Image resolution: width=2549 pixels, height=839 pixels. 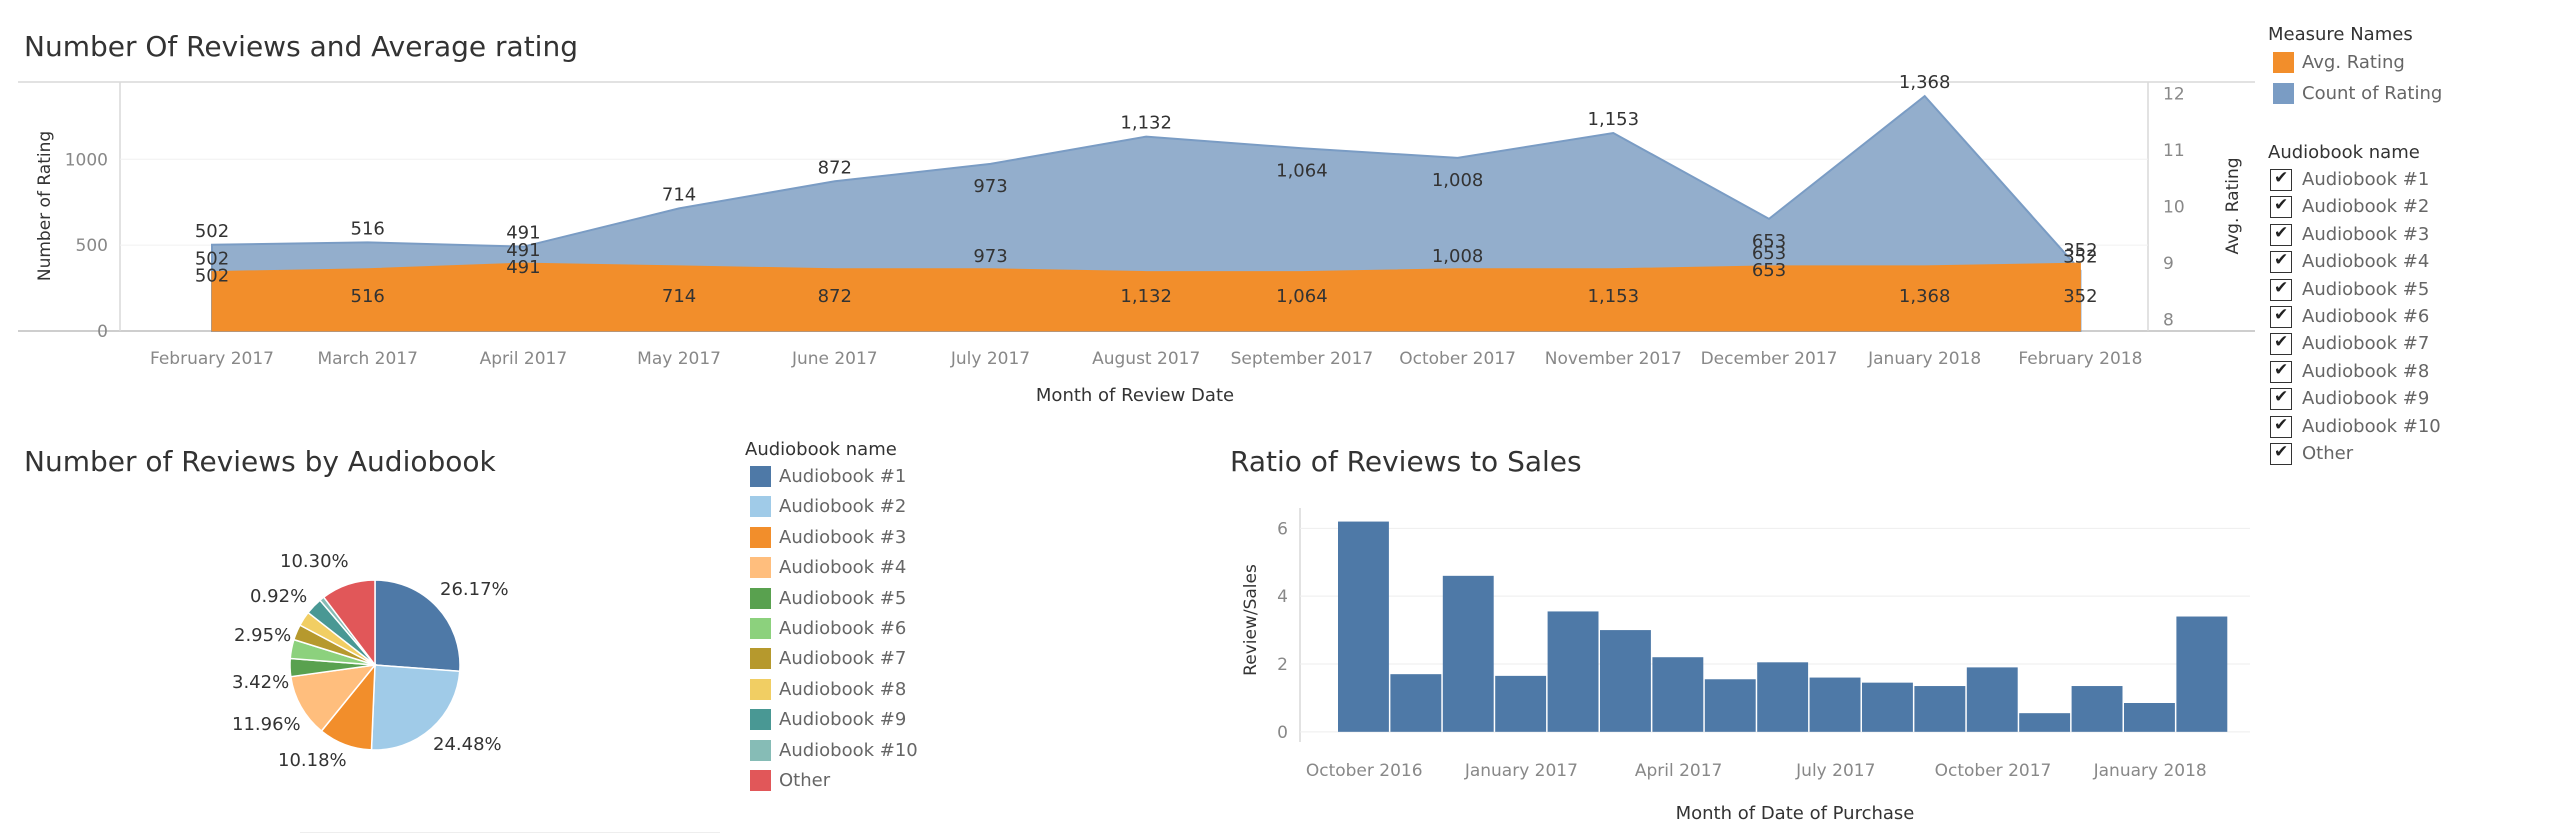 What do you see at coordinates (278, 596) in the screenshot?
I see `pie-slice-label: 0.92%` at bounding box center [278, 596].